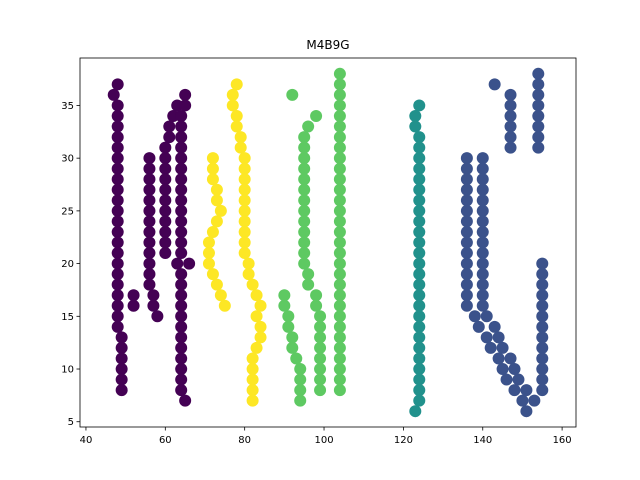  Describe the element at coordinates (403, 440) in the screenshot. I see `x-tick-label: 120` at that location.